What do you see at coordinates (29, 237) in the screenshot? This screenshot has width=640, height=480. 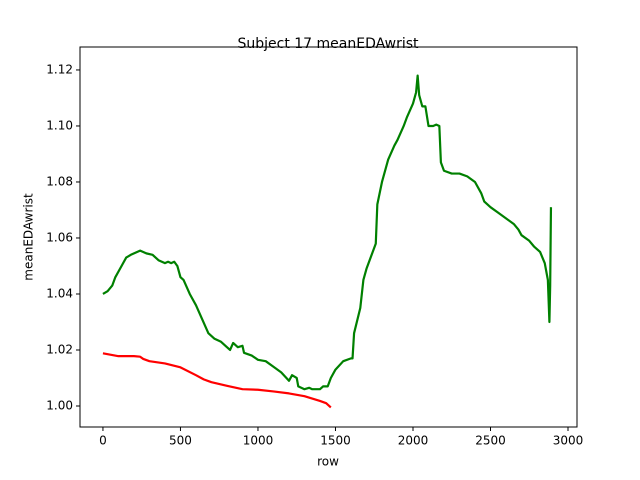 I see `y-axis-label: meanEDAwrist` at bounding box center [29, 237].